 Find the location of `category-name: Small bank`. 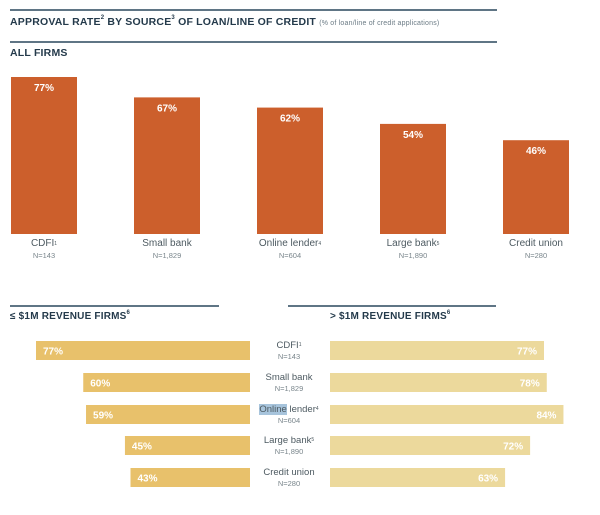

category-name: Small bank is located at coordinates (167, 243).